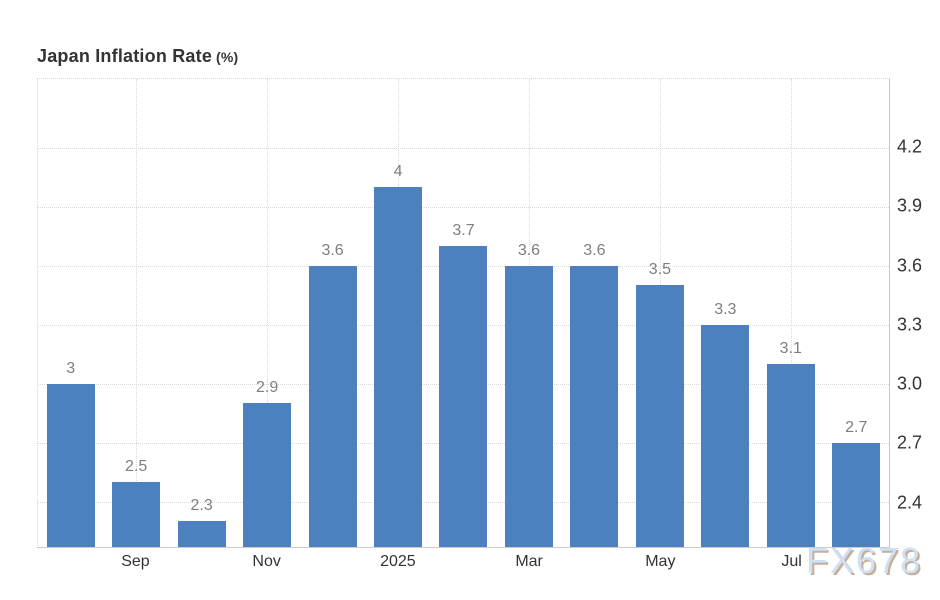 Image resolution: width=940 pixels, height=600 pixels. What do you see at coordinates (135, 561) in the screenshot?
I see `x-tick-label: Sep` at bounding box center [135, 561].